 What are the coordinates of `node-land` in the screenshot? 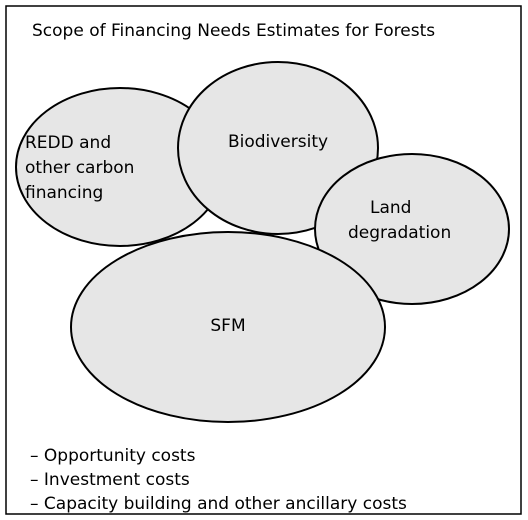 It's located at (412, 229).